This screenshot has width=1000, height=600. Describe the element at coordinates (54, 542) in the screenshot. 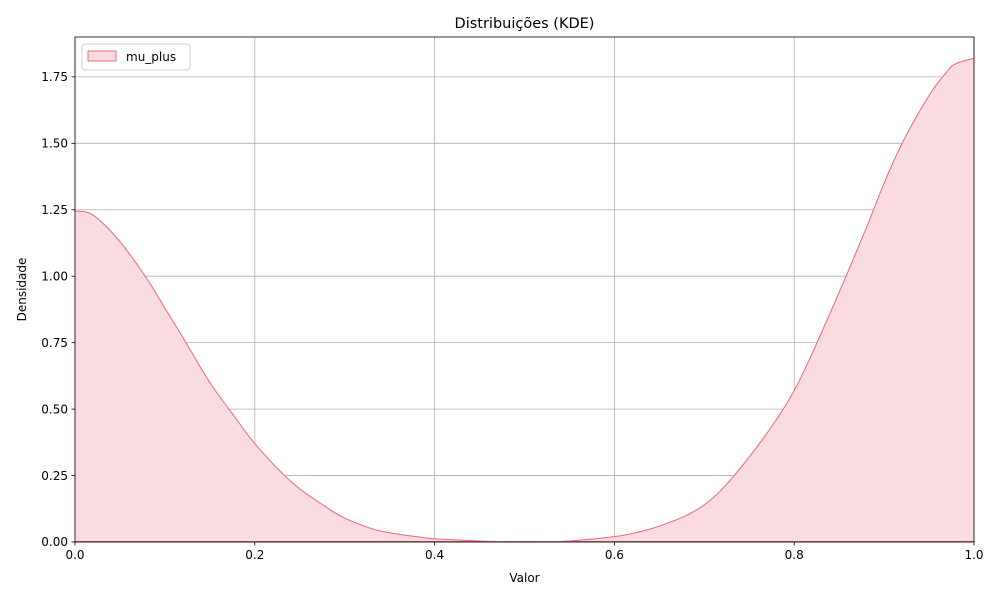

I see `y-tick-label: 0.00` at that location.